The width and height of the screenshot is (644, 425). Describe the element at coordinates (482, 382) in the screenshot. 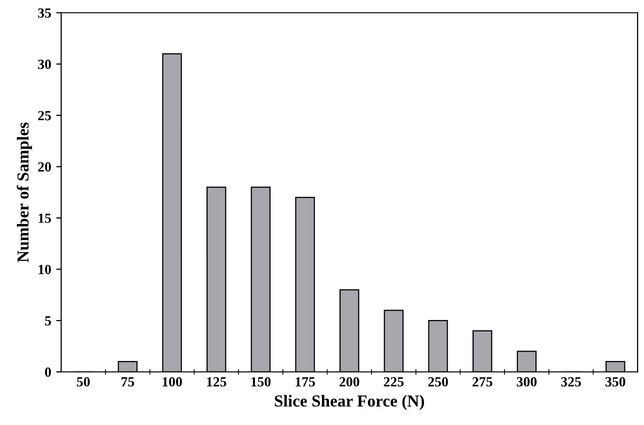

I see `x-tick-label: 275` at that location.